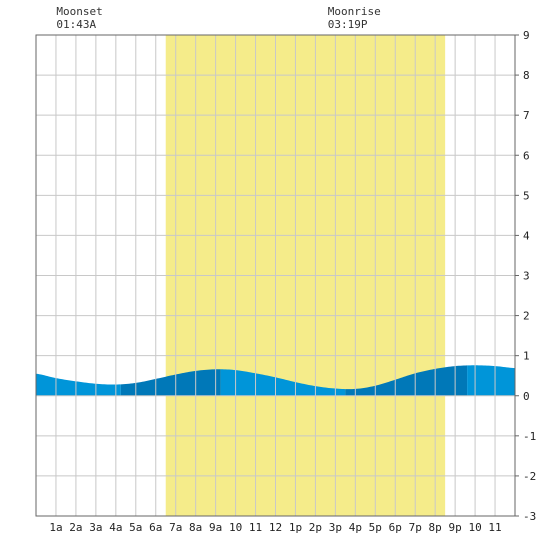 The height and width of the screenshot is (550, 550). What do you see at coordinates (526, 396) in the screenshot?
I see `ytick-label-0: 0` at bounding box center [526, 396].